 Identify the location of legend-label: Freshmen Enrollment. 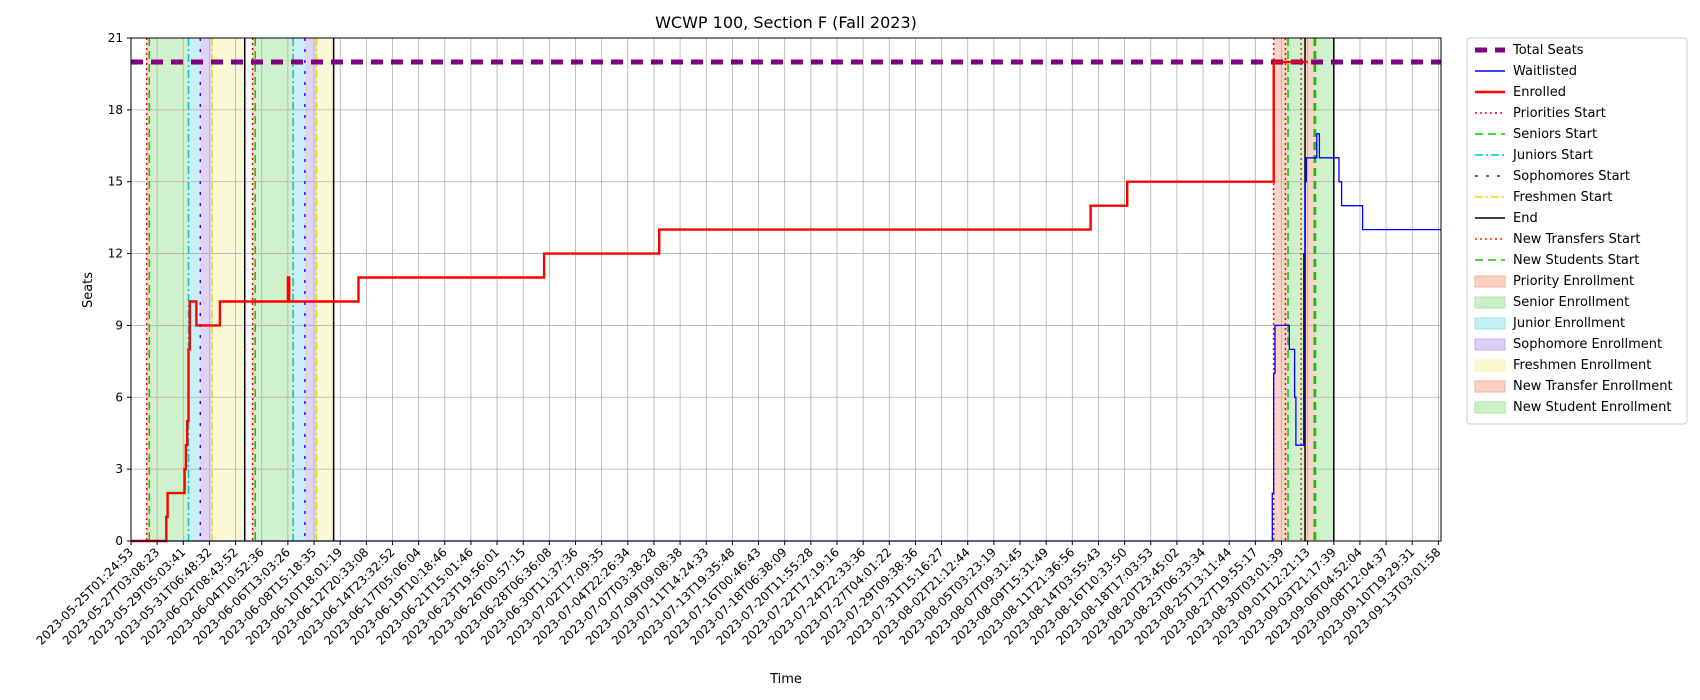
(1582, 365).